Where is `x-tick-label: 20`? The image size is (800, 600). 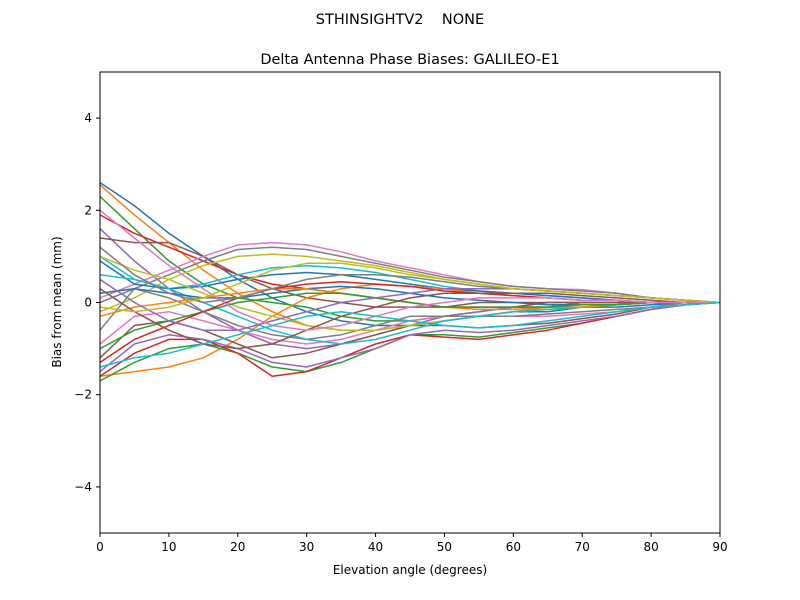 x-tick-label: 20 is located at coordinates (237, 547).